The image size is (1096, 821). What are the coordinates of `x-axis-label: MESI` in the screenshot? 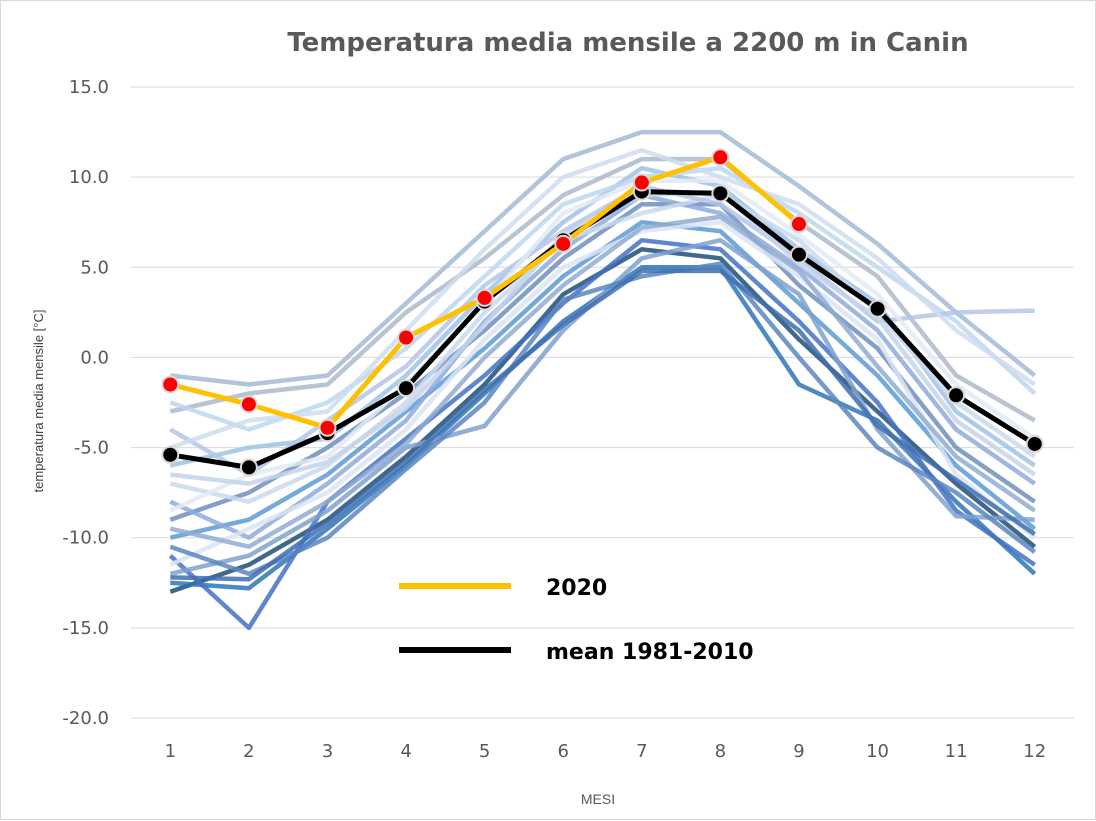 It's located at (598, 799).